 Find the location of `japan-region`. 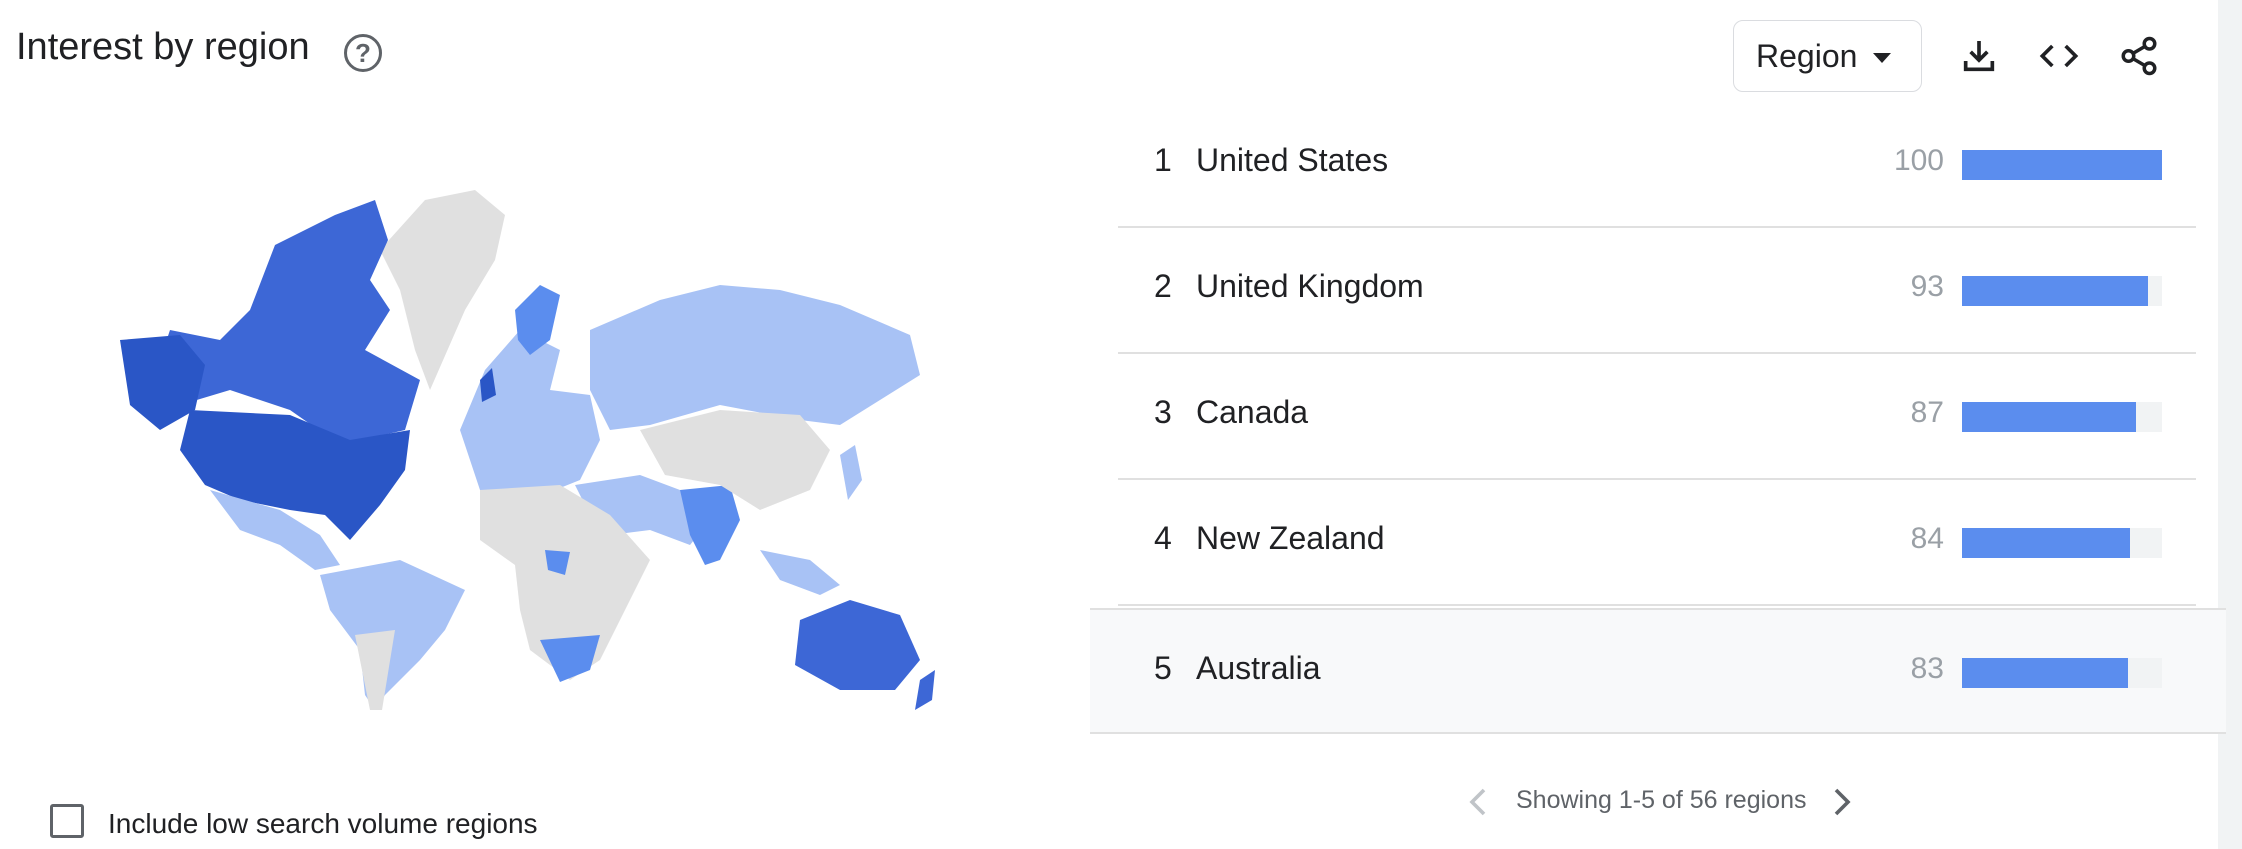

japan-region is located at coordinates (851, 472).